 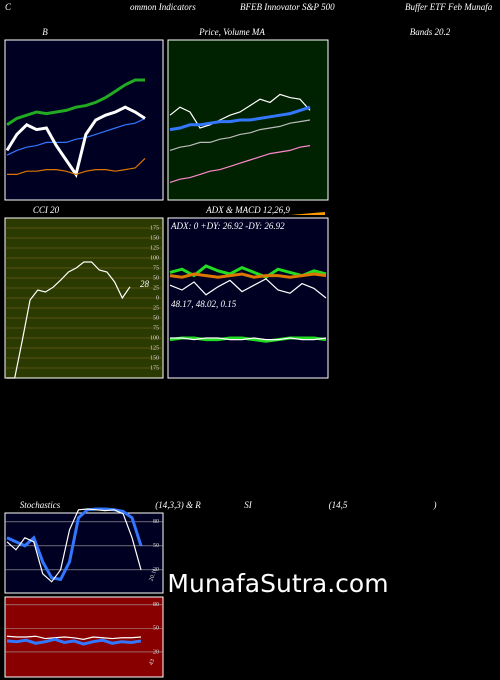 I want to click on panel-title: CCI 20, so click(x=46, y=210).